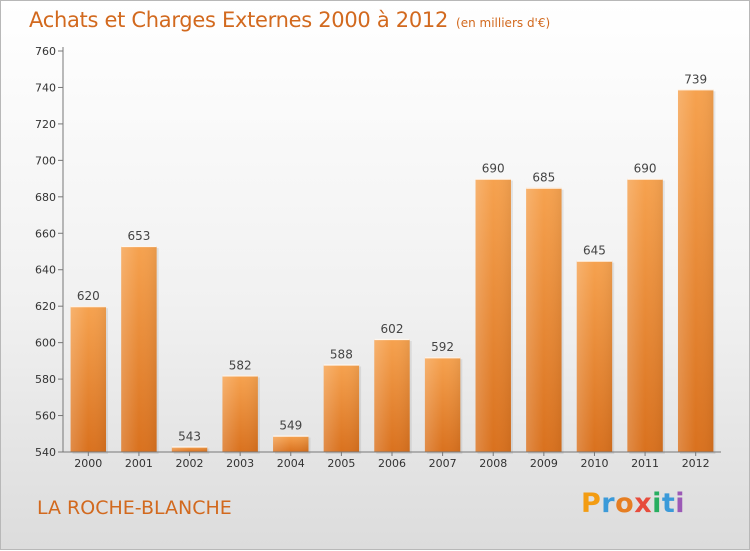 This screenshot has height=551, width=750. Describe the element at coordinates (643, 503) in the screenshot. I see `logo-letter: x` at that location.